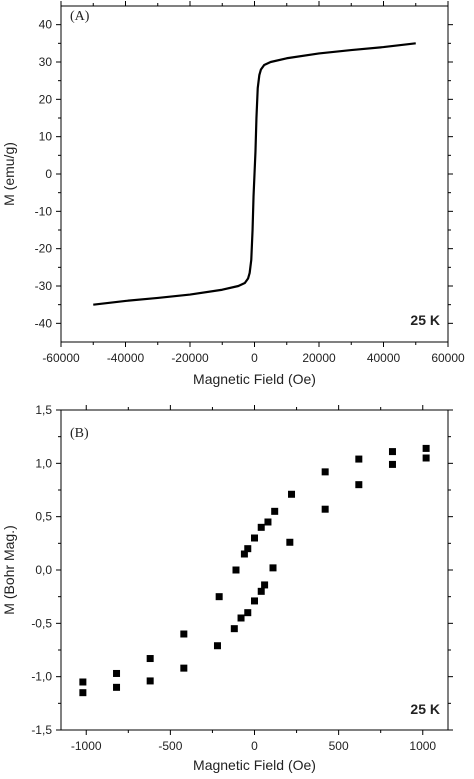  I want to click on x-tick-label: -20000, so click(190, 358).